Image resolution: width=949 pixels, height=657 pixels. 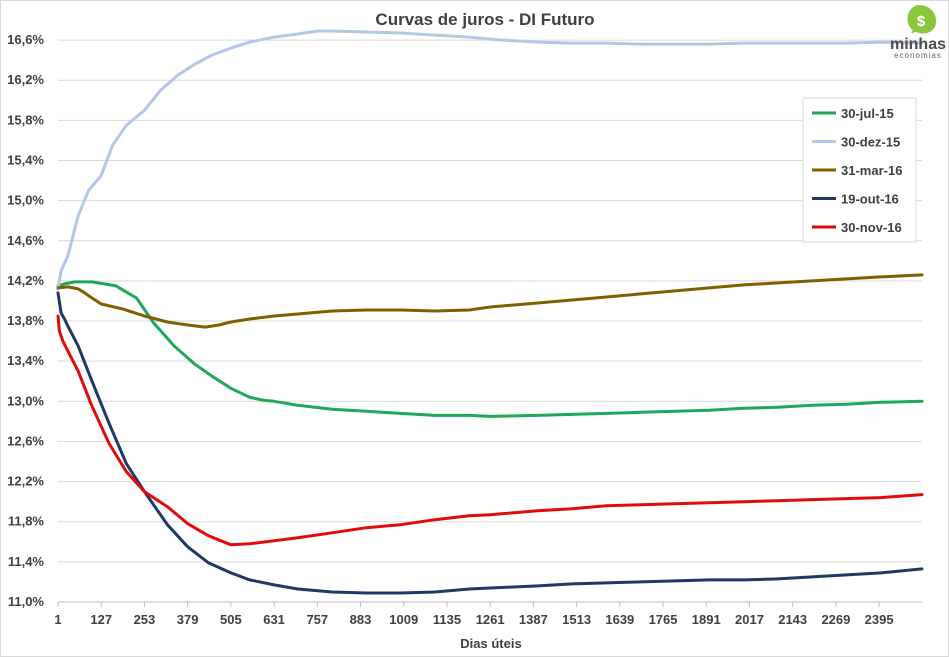 What do you see at coordinates (25, 200) in the screenshot?
I see `y-tick-label: 15,0%` at bounding box center [25, 200].